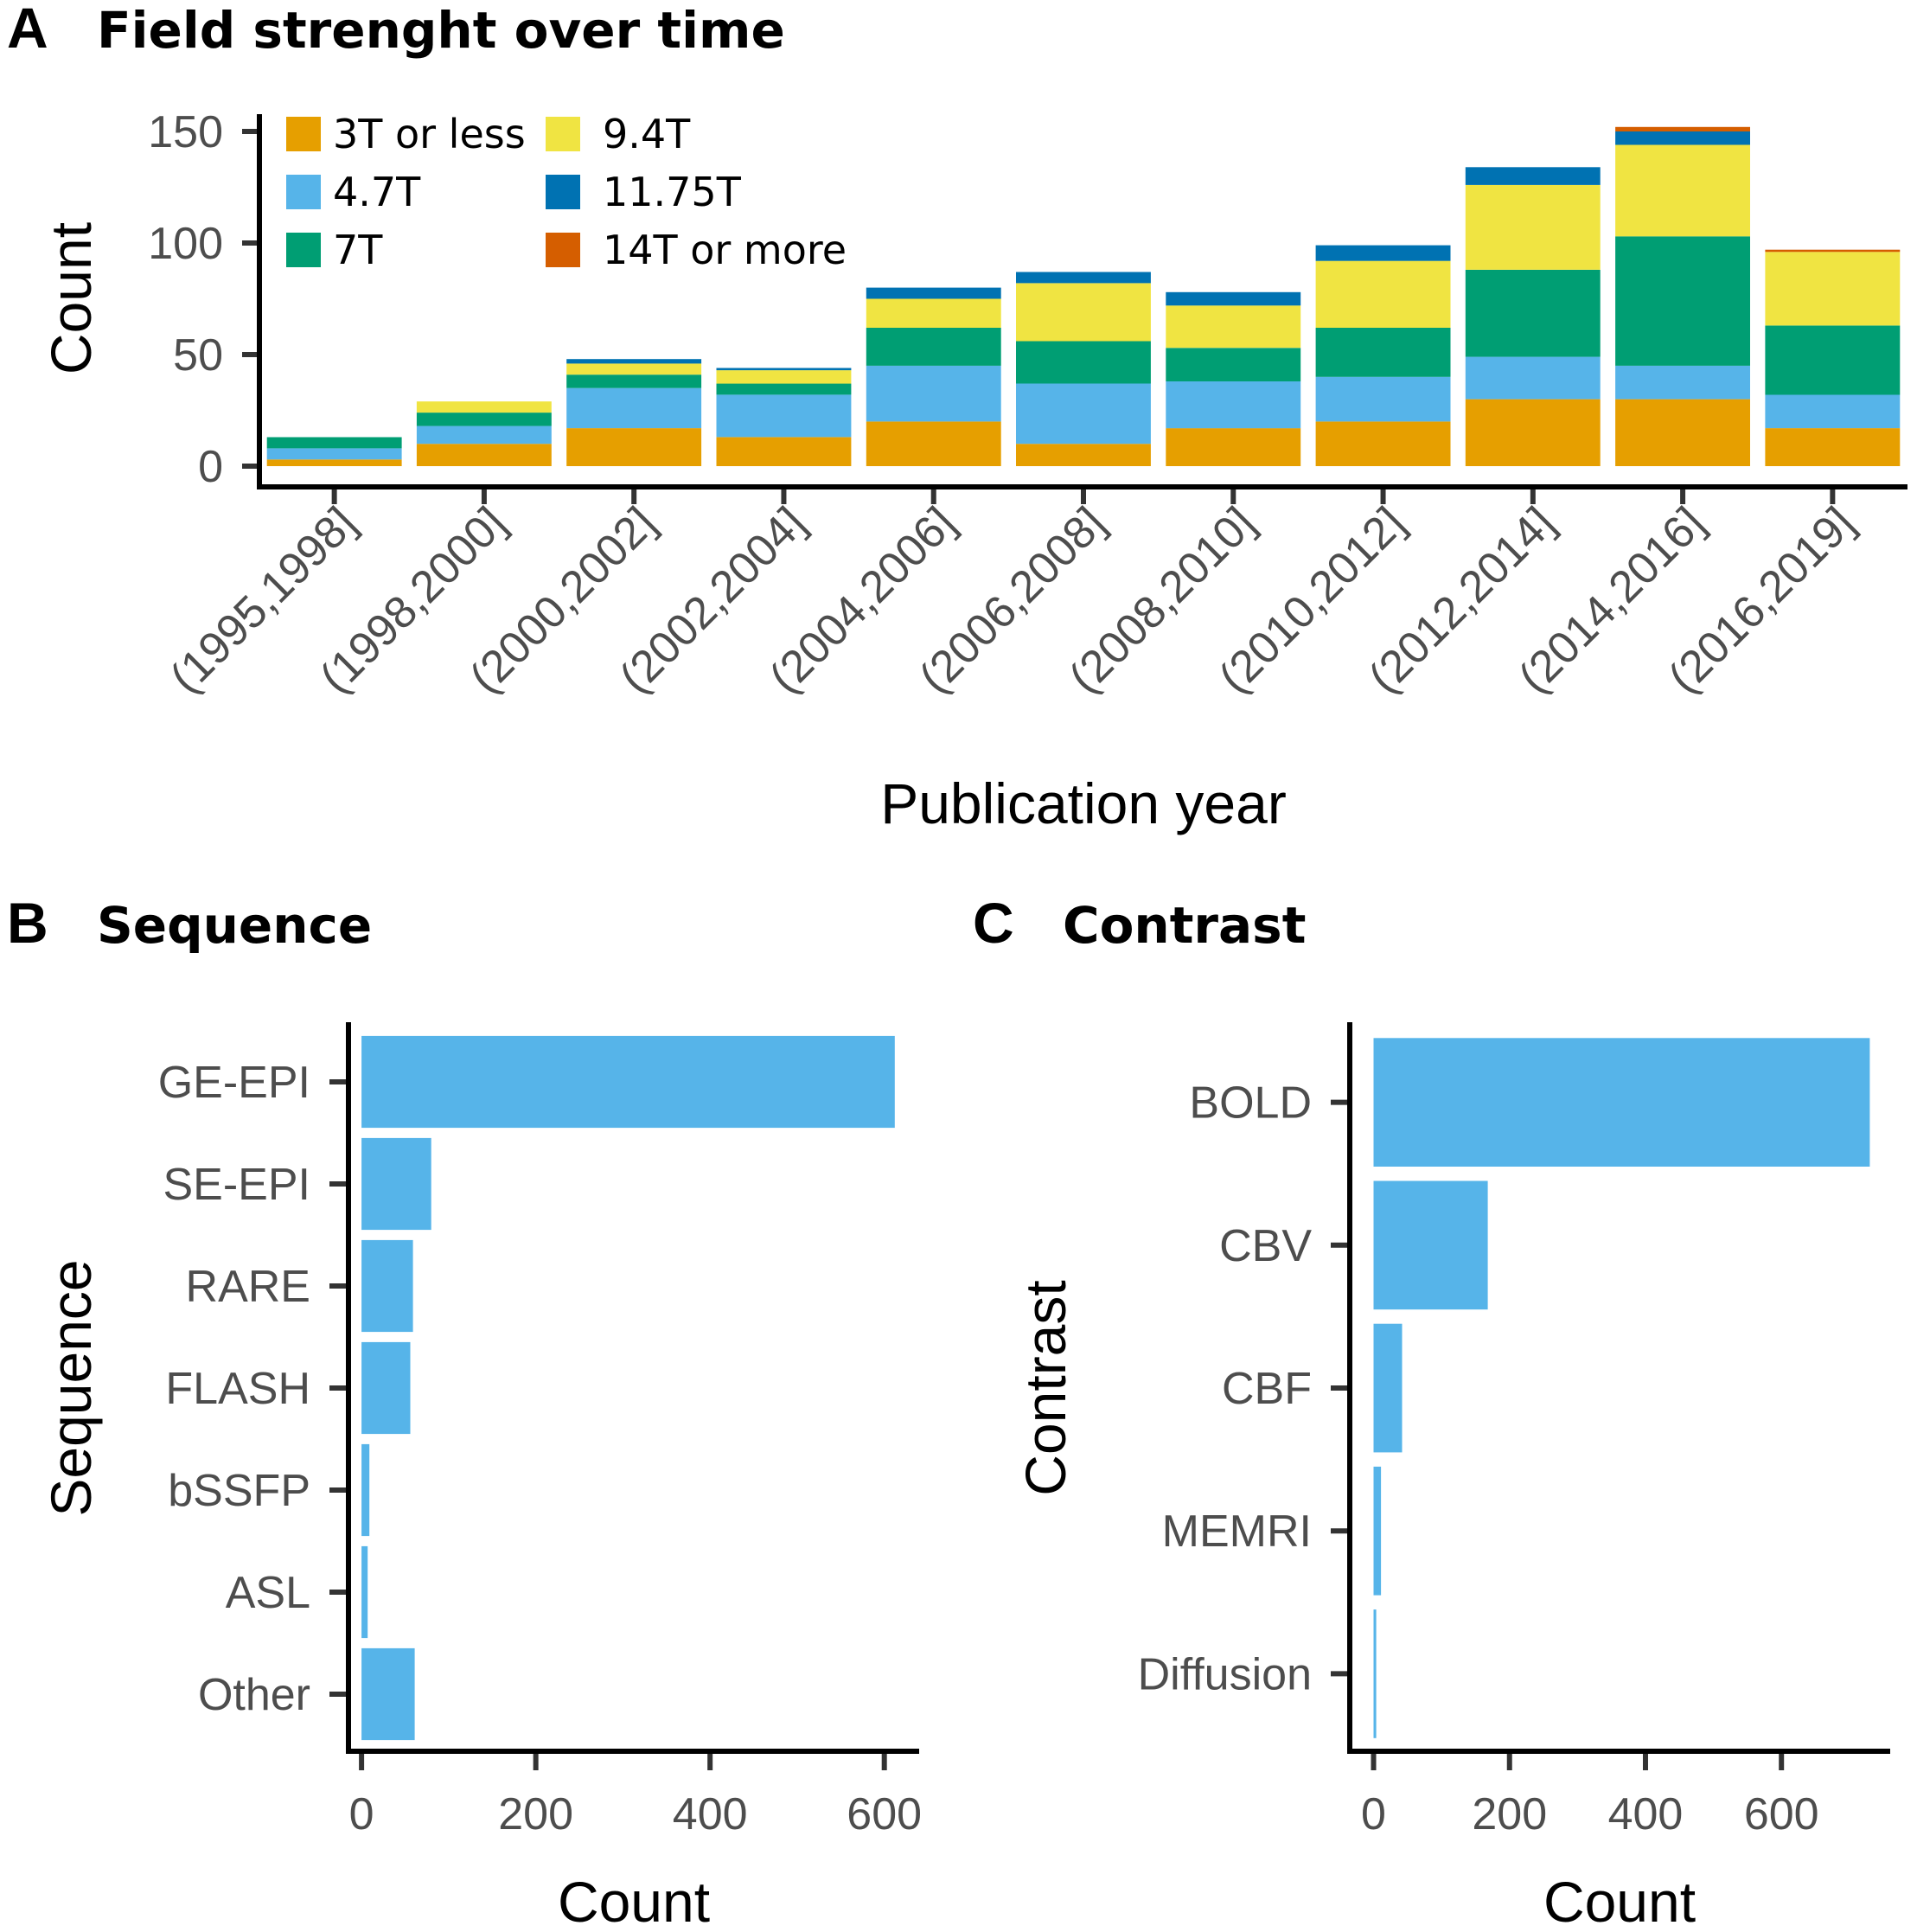  I want to click on panel-b-y-axis-ticks: GE-EPI SE-EPI RARE FLASH bSSFP ASL Other, so click(253, 1389).